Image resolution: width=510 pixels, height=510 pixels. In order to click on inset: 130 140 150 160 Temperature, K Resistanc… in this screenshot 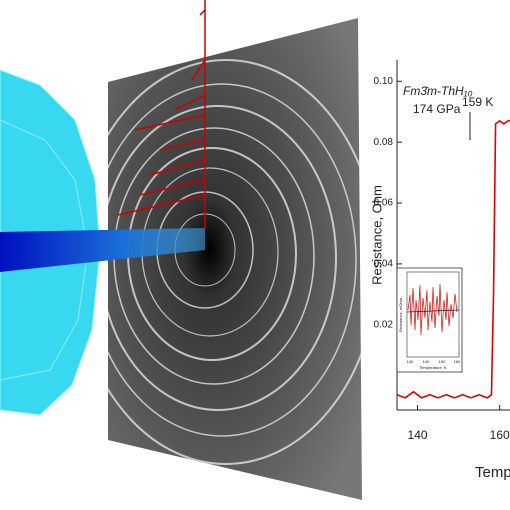, I will do `click(429, 320)`.